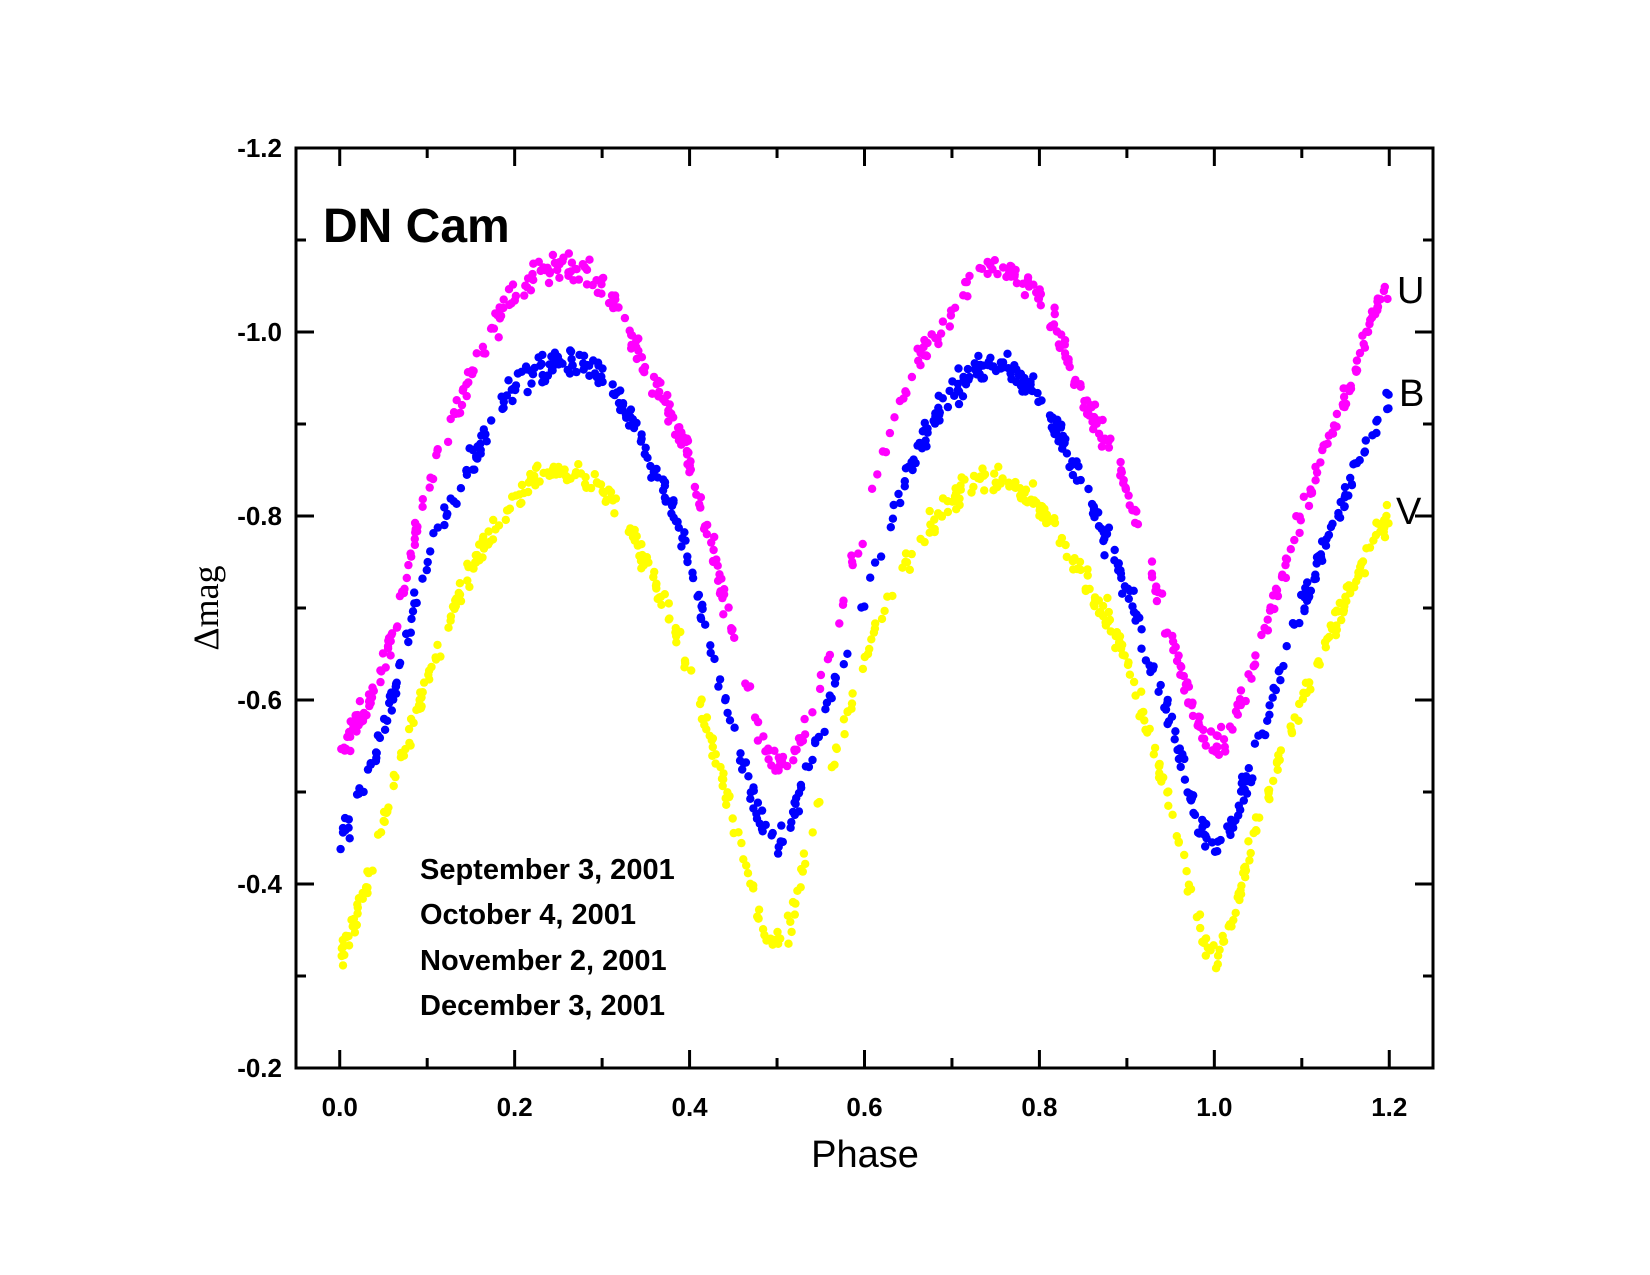  What do you see at coordinates (543, 961) in the screenshot?
I see `annotation-date-3: November 2, 2001` at bounding box center [543, 961].